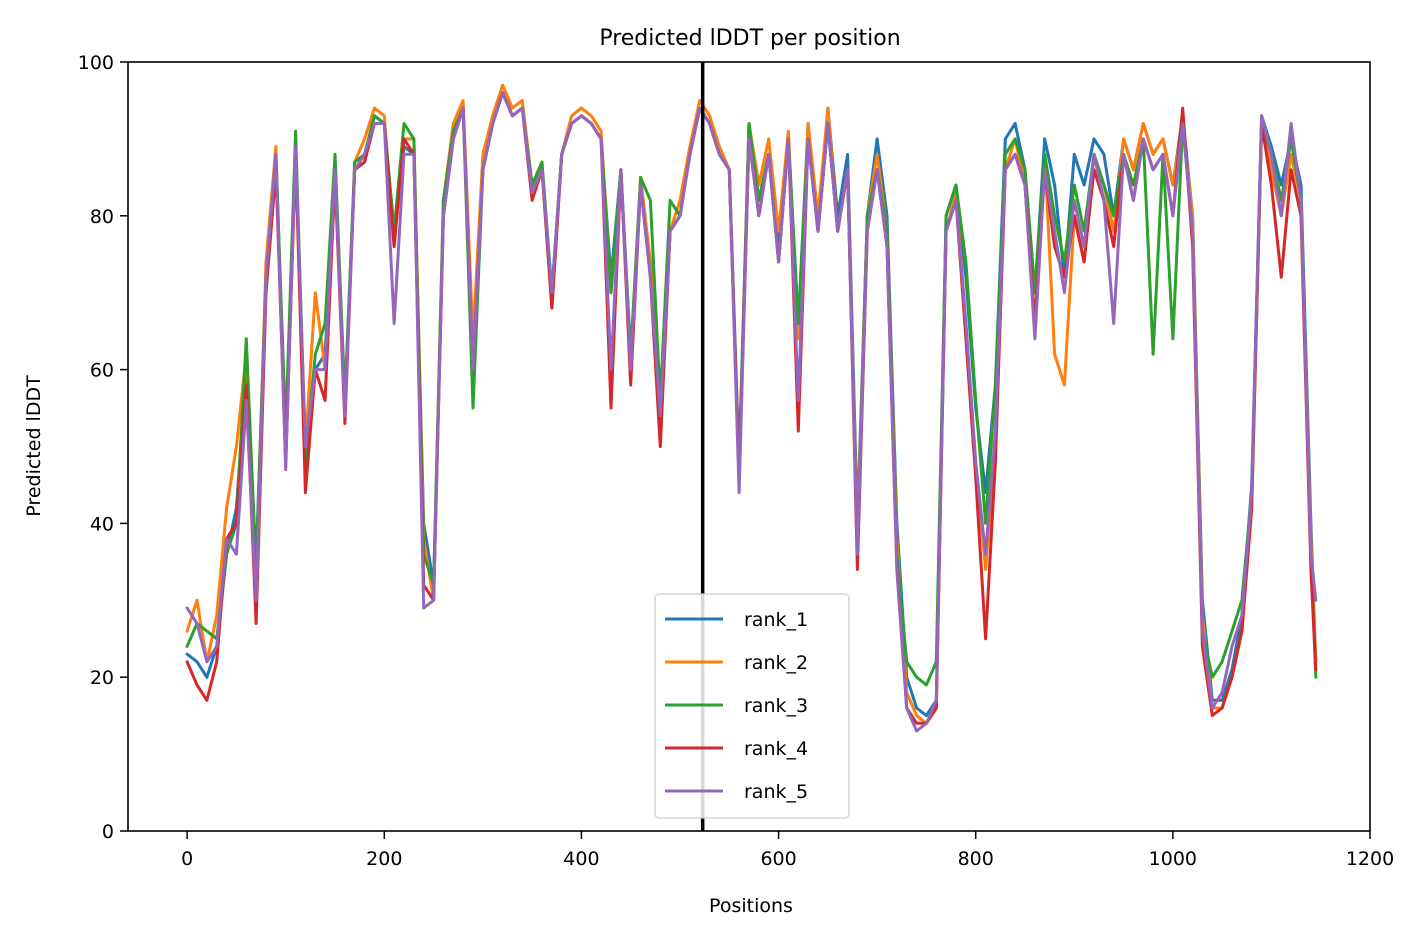 The width and height of the screenshot is (1426, 939). I want to click on x-tick-label: 400, so click(581, 859).